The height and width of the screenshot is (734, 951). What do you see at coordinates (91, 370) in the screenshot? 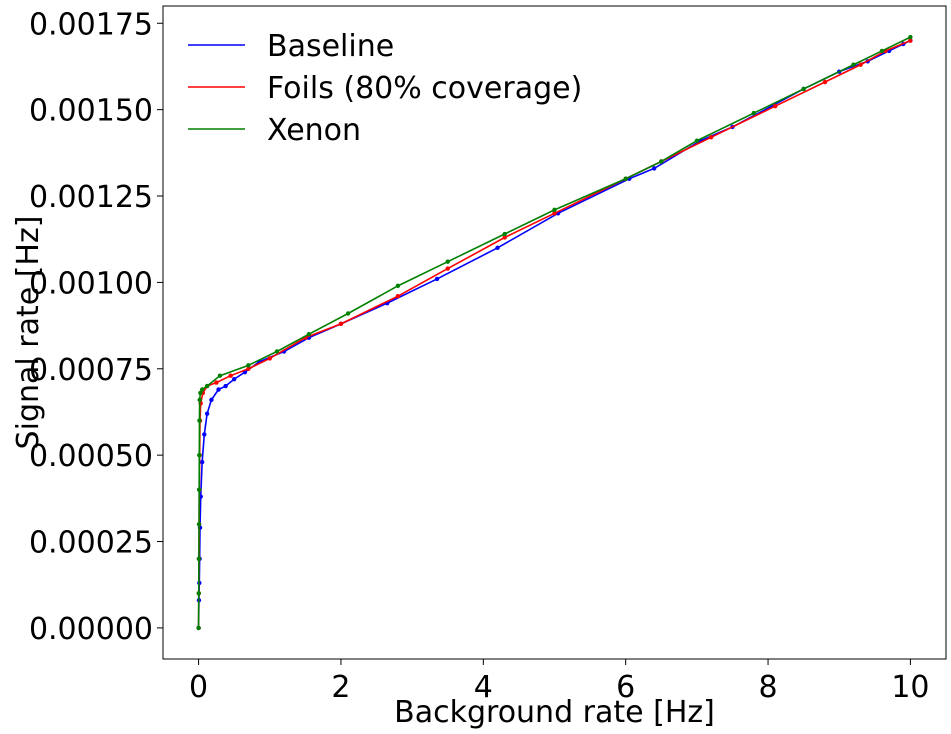
I see `y-tick-label: 0.00075` at bounding box center [91, 370].